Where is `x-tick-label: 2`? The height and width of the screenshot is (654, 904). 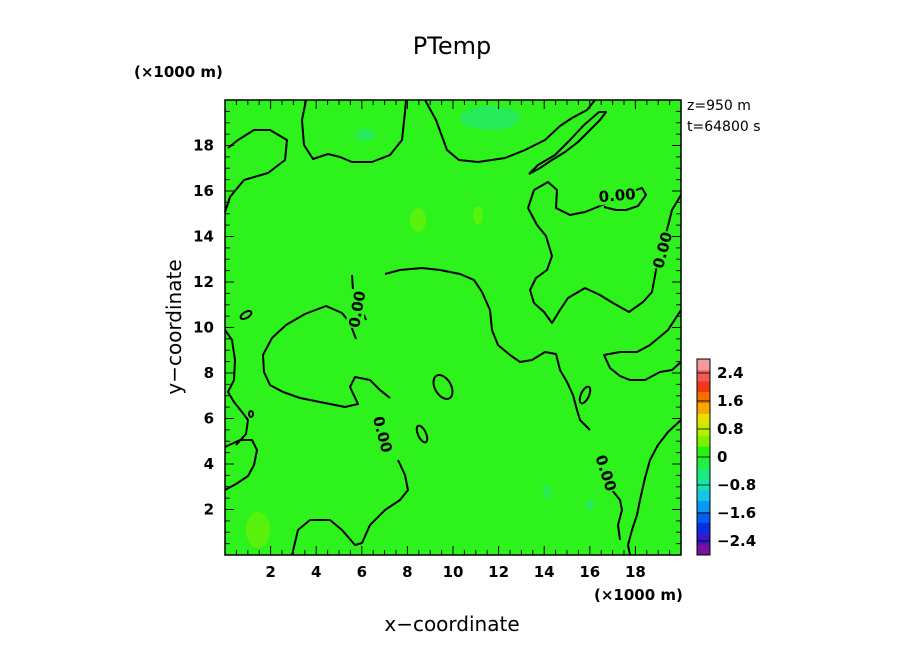
x-tick-label: 2 is located at coordinates (270, 572).